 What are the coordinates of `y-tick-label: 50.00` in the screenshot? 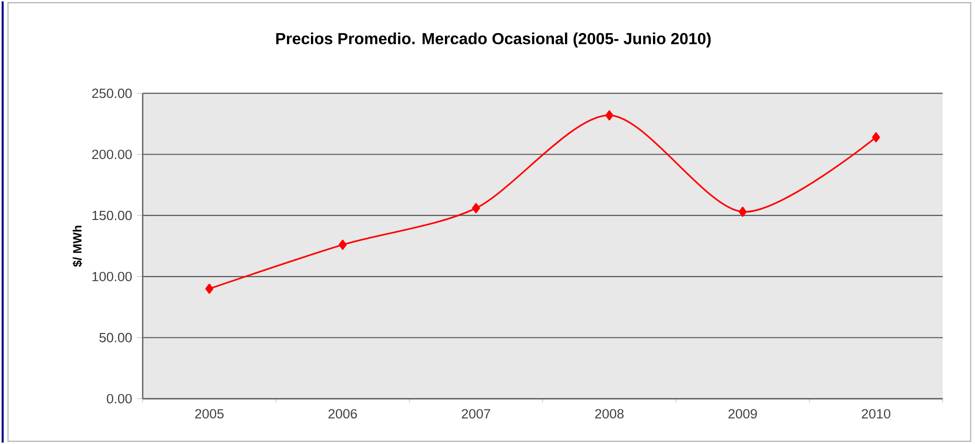 It's located at (115, 337).